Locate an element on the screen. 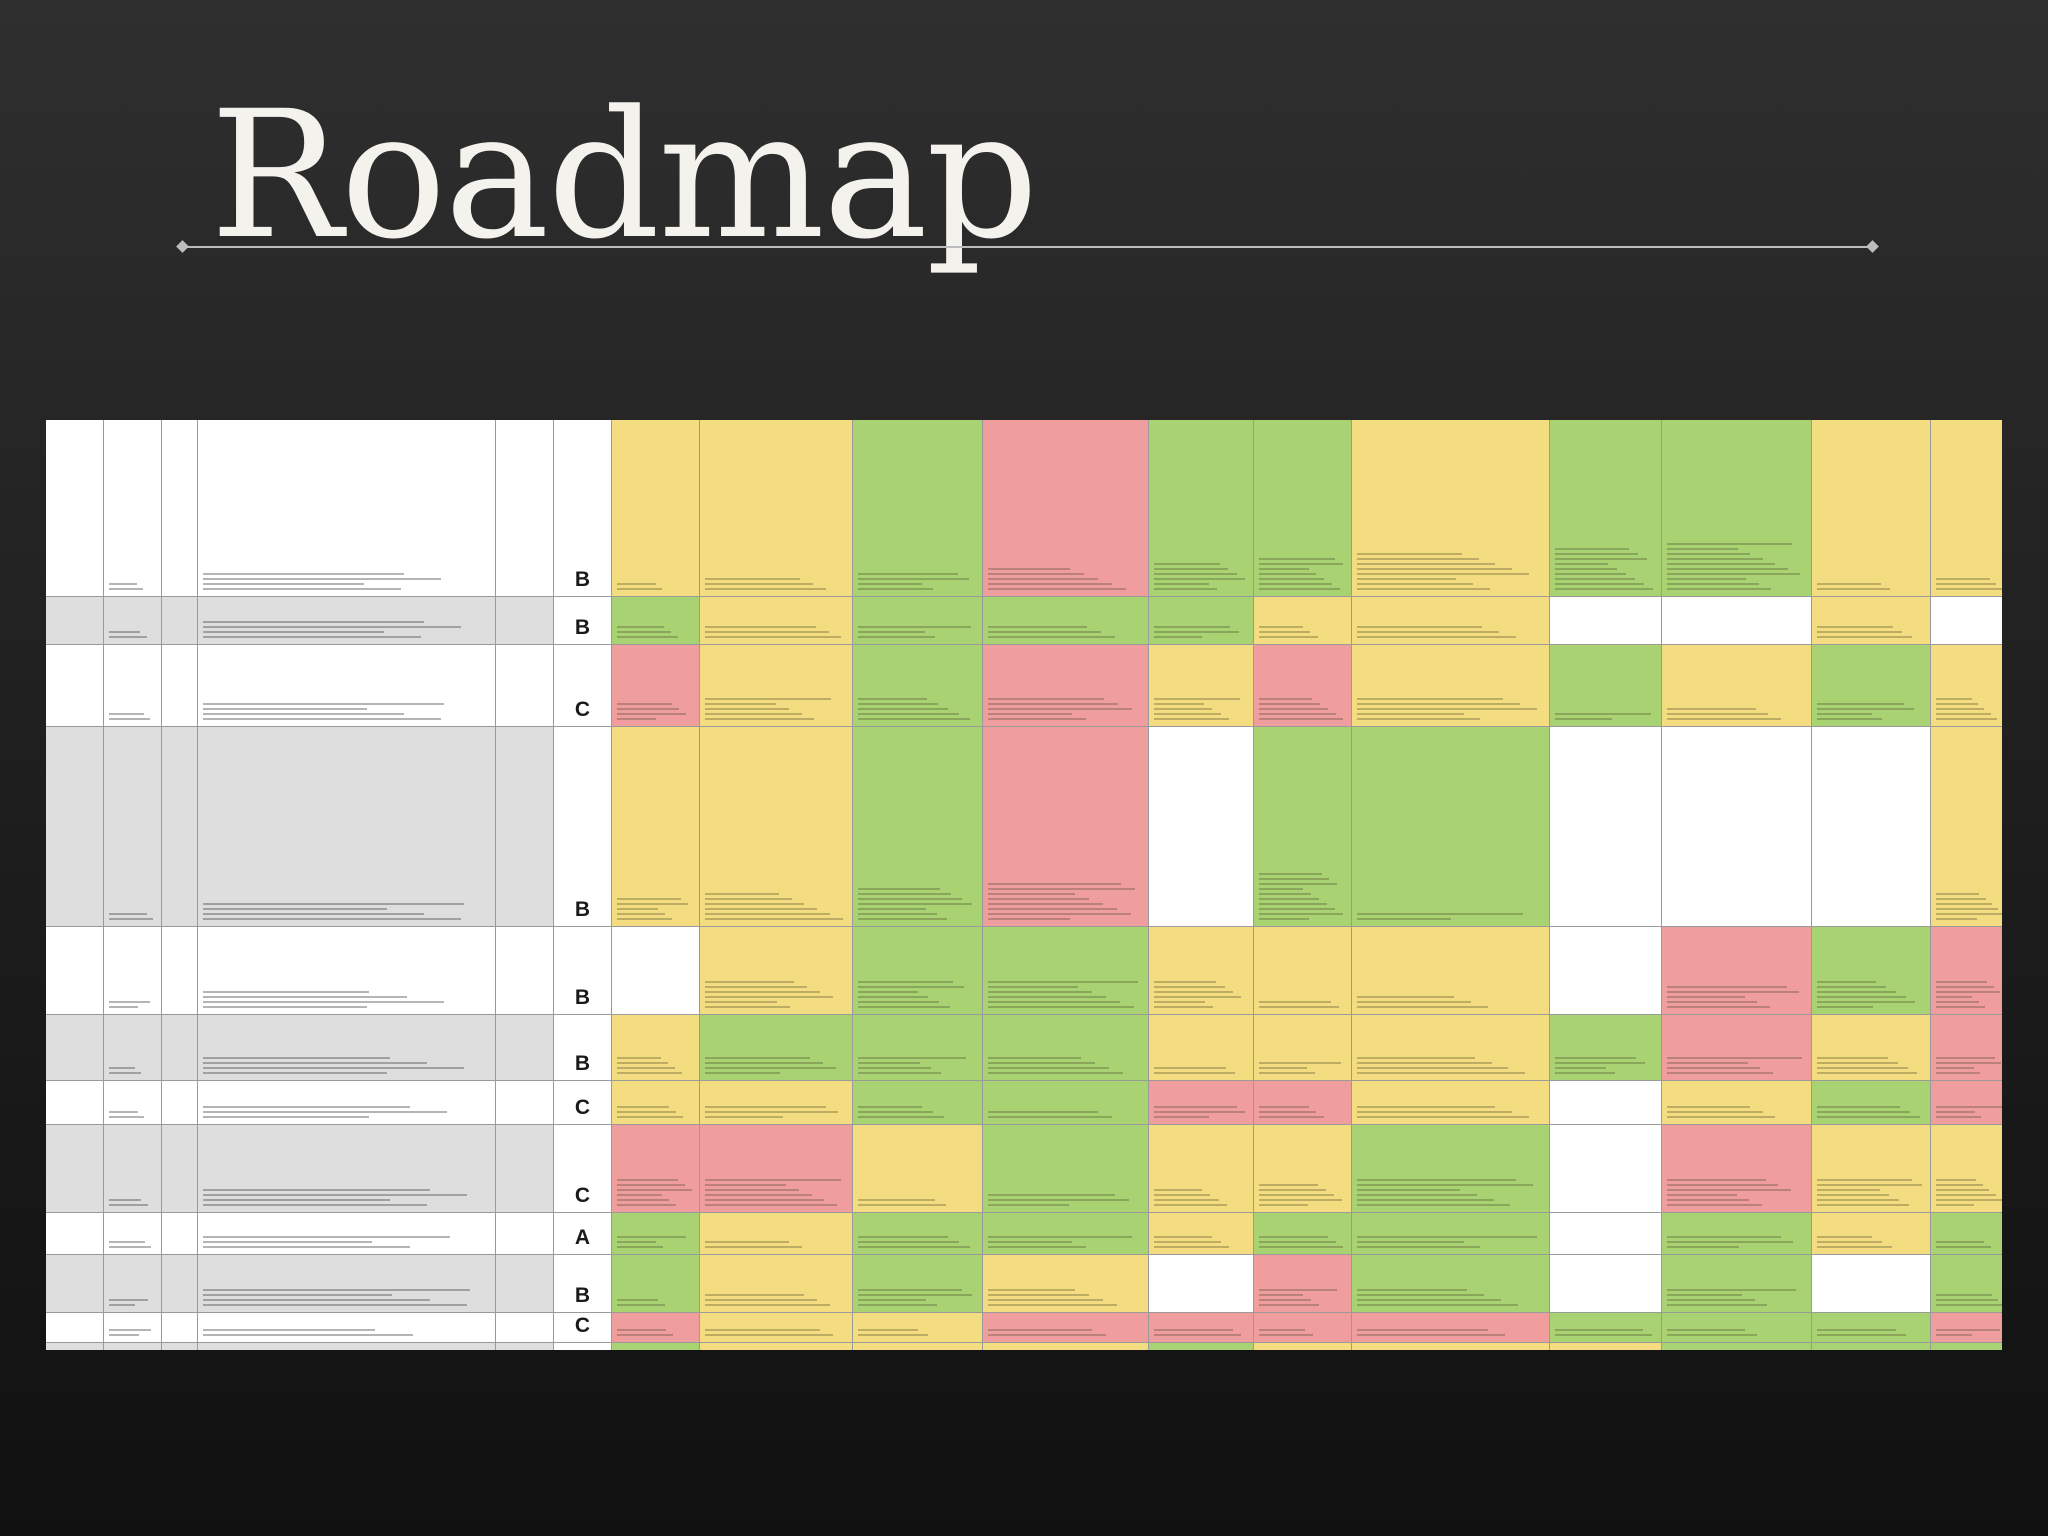 This screenshot has width=2048, height=1536. underline-left-endpoint is located at coordinates (182, 246).